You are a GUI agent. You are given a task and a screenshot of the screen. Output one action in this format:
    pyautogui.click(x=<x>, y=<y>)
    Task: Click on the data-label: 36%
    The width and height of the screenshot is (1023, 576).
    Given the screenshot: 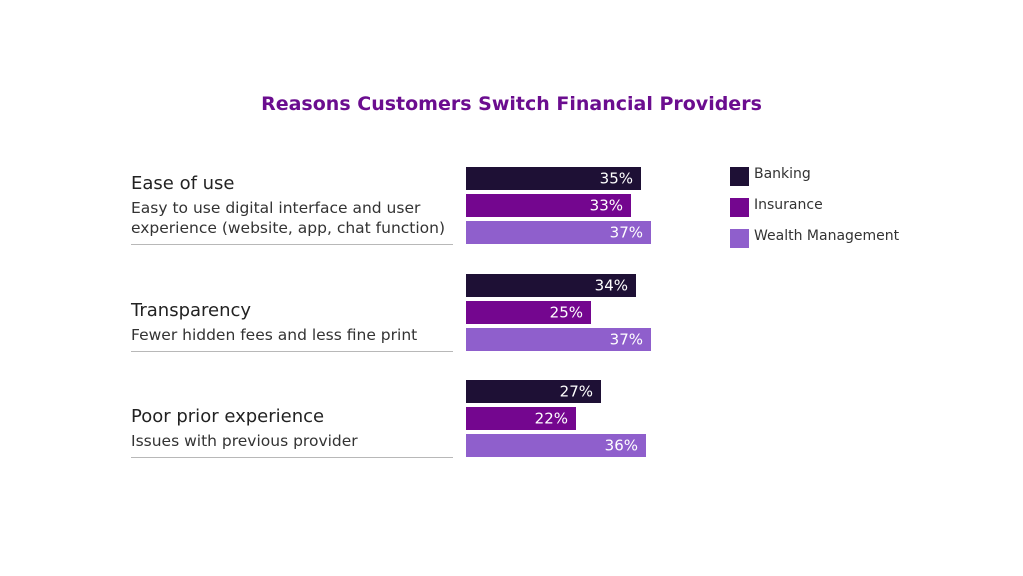 What is the action you would take?
    pyautogui.click(x=621, y=446)
    